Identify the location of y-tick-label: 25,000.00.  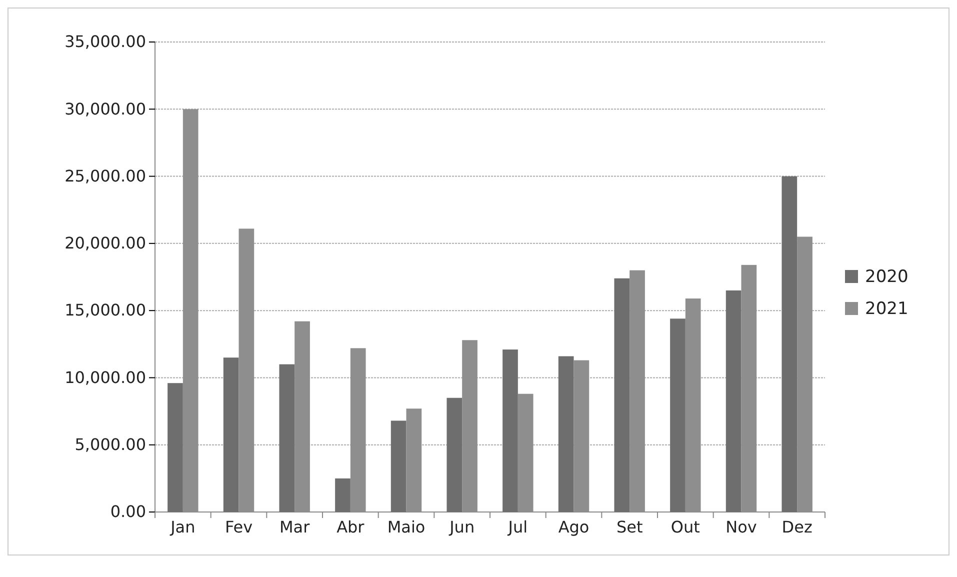
(105, 176).